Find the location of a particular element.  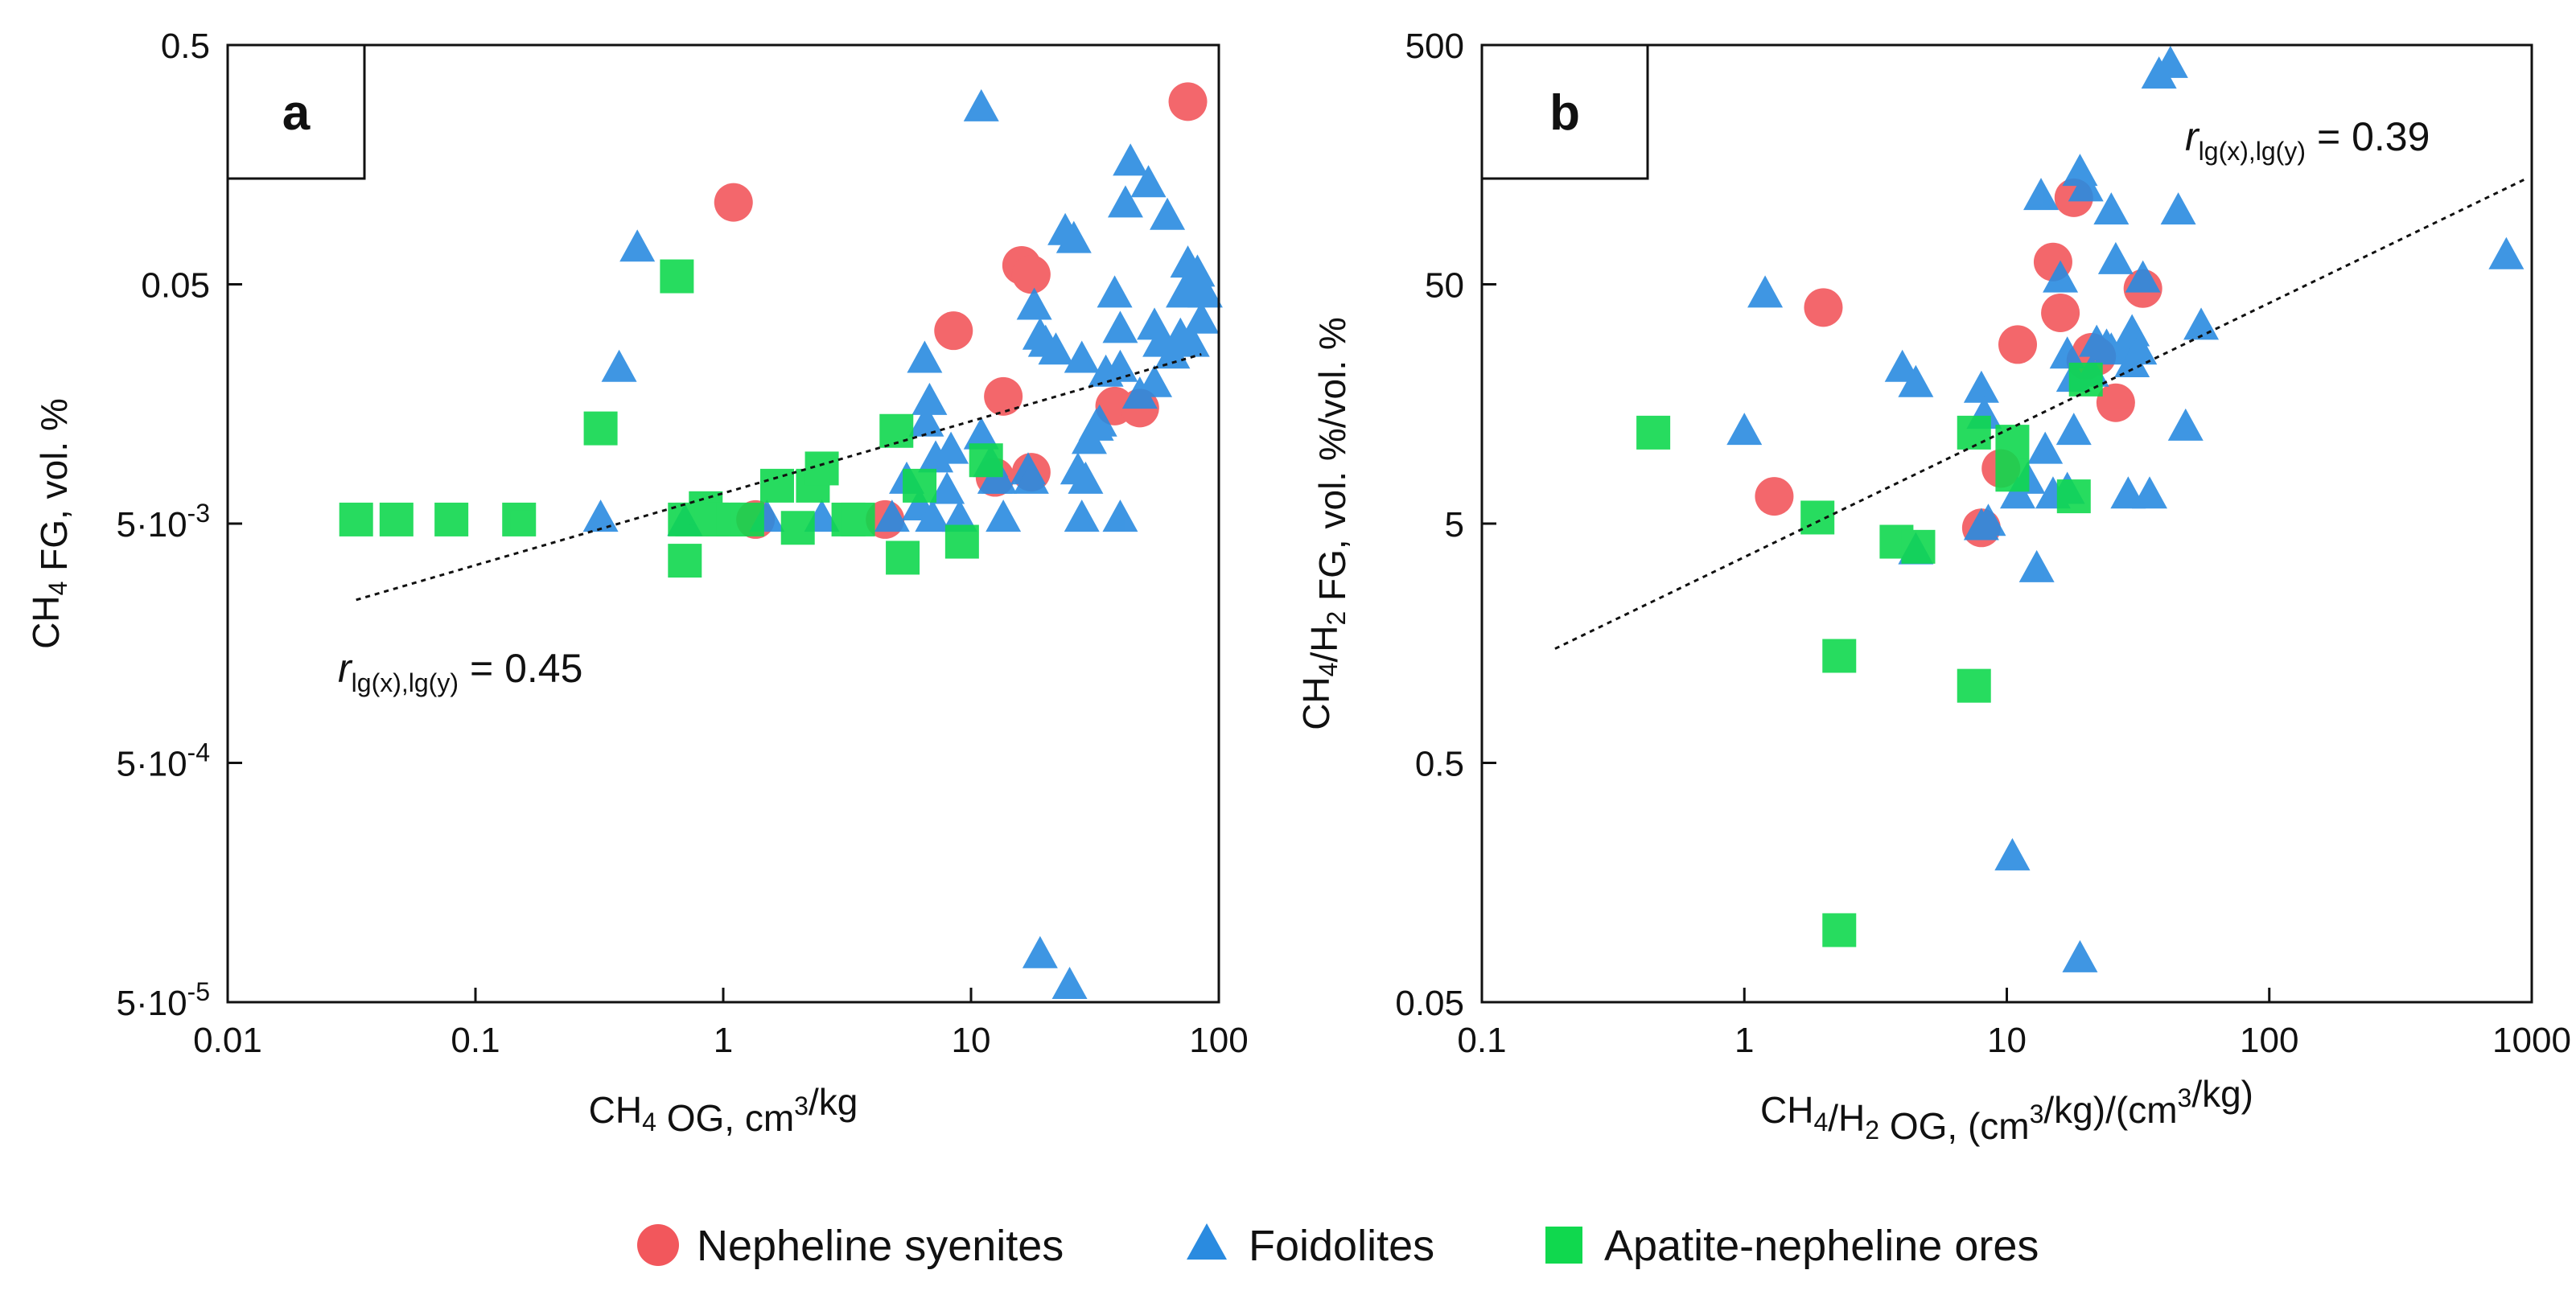

panel-a-tag-box is located at coordinates (296, 111).